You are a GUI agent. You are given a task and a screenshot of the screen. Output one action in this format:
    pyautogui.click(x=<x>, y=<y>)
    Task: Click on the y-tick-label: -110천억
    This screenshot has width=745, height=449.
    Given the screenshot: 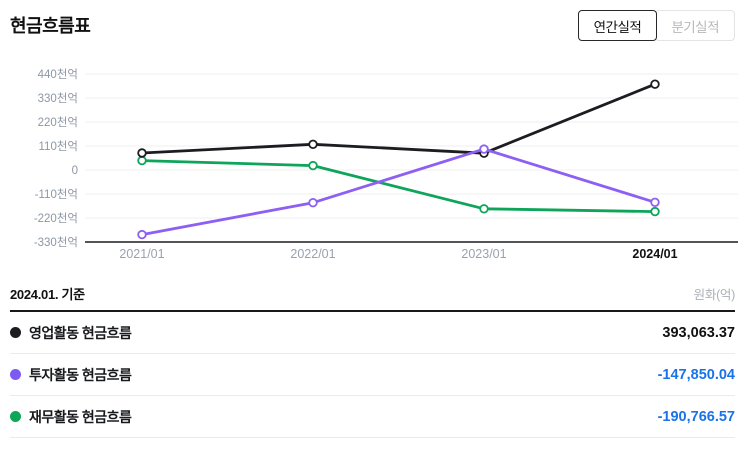 What is the action you would take?
    pyautogui.click(x=56, y=194)
    